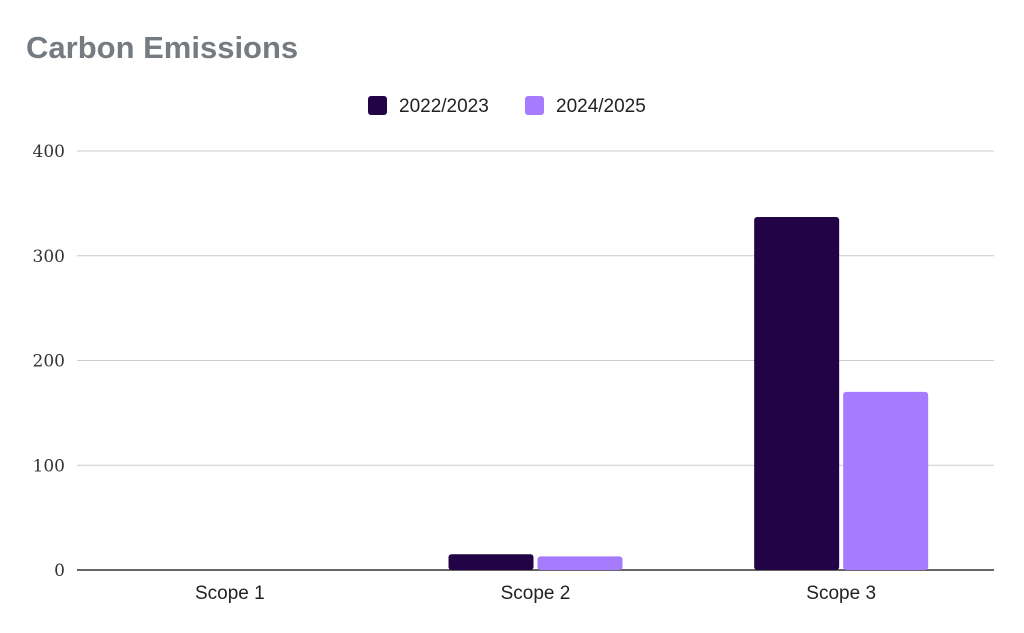  Describe the element at coordinates (59, 571) in the screenshot. I see `y-tick-label: 0` at that location.